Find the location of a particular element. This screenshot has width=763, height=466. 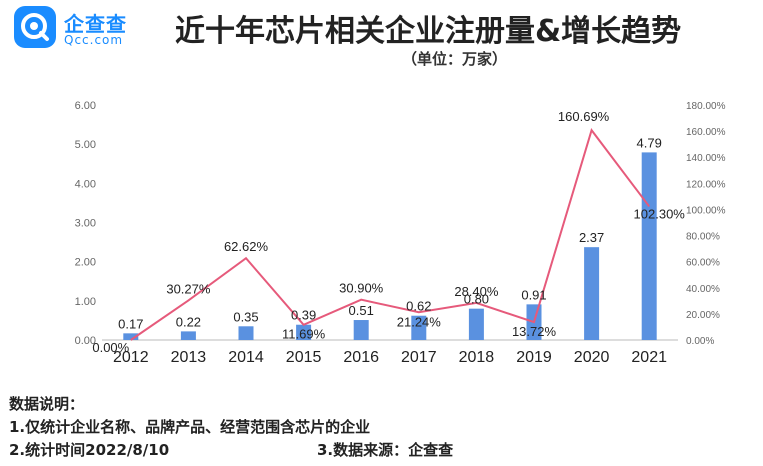

bar-value-label: 0.62 is located at coordinates (418, 306).